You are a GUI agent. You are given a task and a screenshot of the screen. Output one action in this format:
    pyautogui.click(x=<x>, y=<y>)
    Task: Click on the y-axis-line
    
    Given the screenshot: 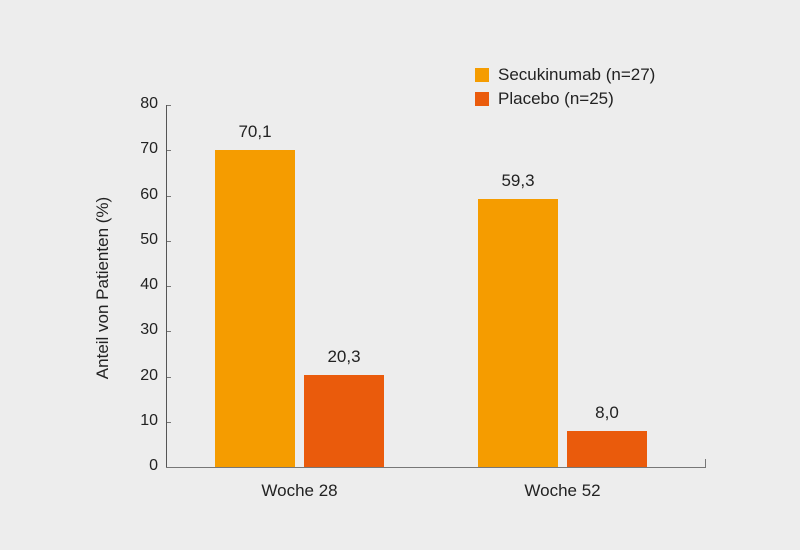 What is the action you would take?
    pyautogui.click(x=166, y=286)
    